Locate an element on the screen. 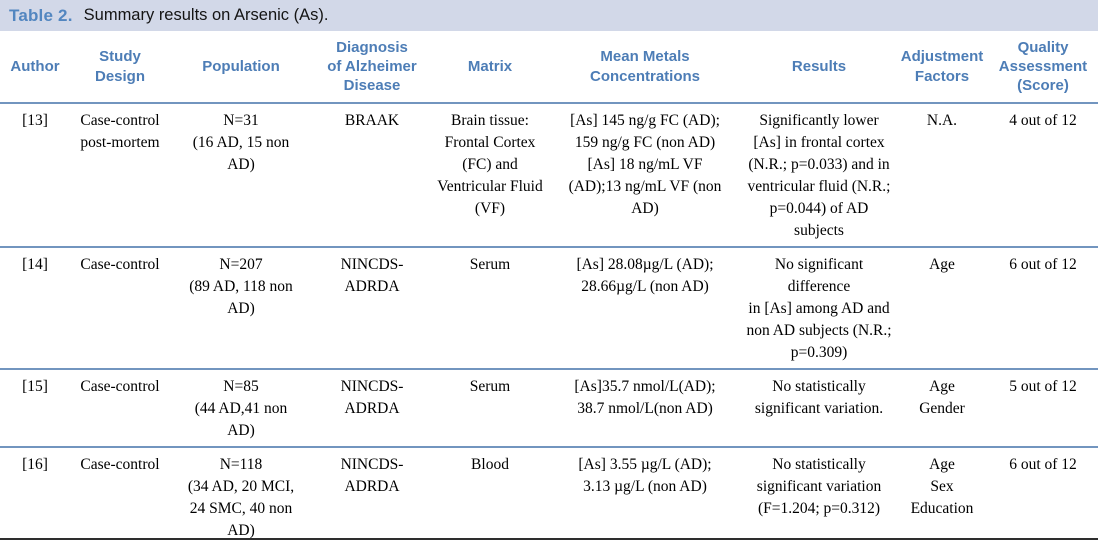  cell-concentrations: [As]35.7 nmol/L(AD); 38.7 nmol/L(non AD) is located at coordinates (645, 397).